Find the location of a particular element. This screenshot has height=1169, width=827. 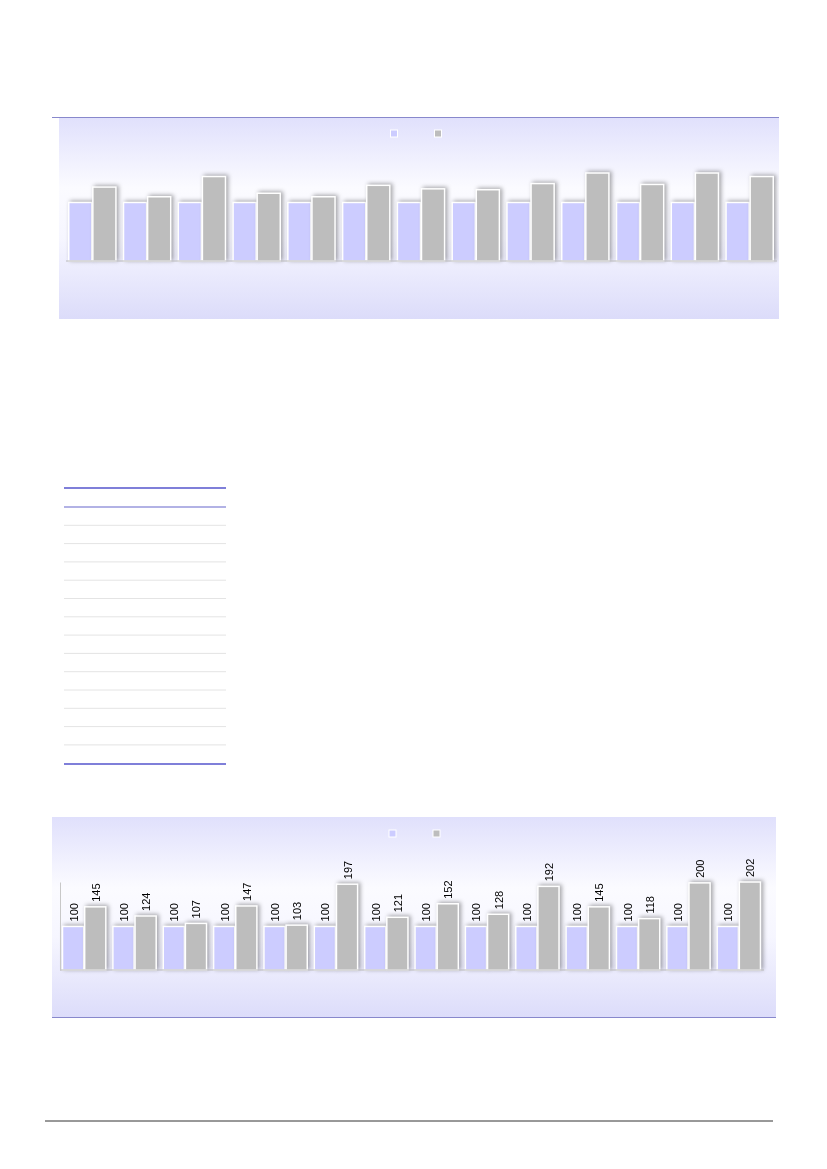

data-label: 124 is located at coordinates (146, 901).